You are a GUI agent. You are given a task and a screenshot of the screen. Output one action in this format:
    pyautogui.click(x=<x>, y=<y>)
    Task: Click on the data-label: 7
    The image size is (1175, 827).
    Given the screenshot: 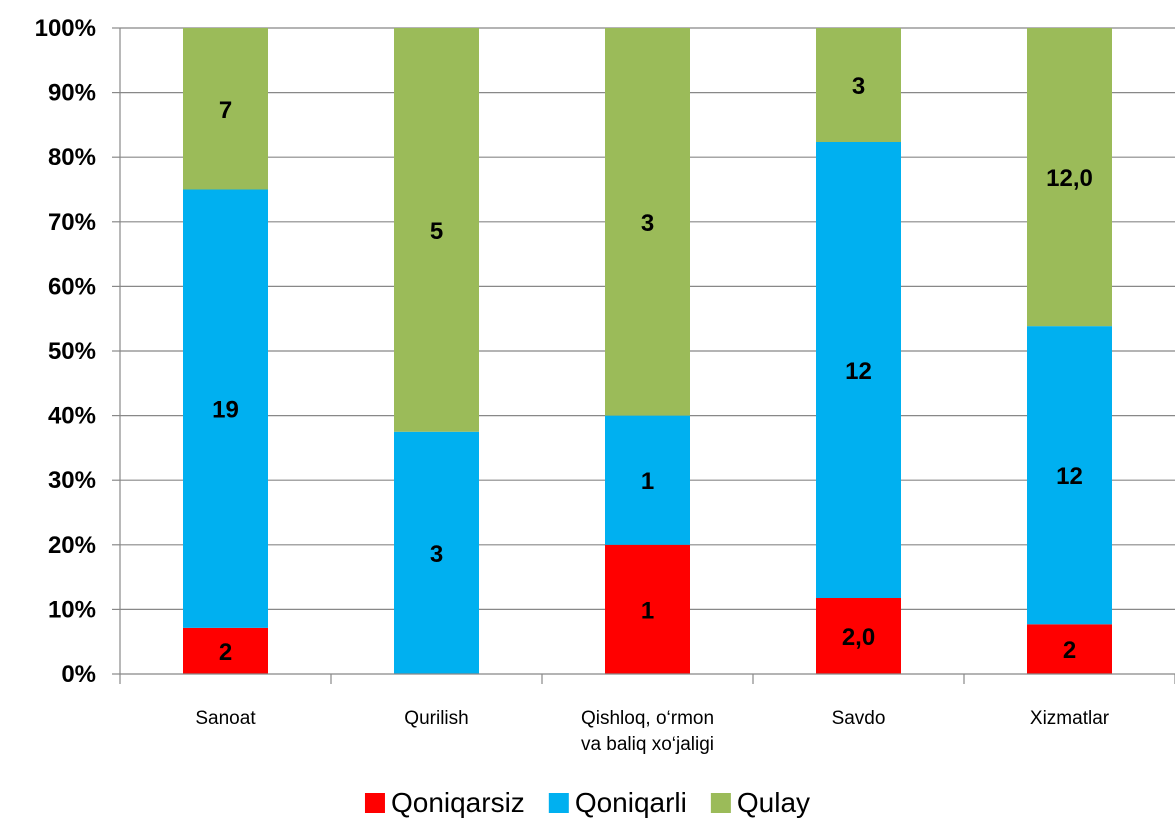 What is the action you would take?
    pyautogui.click(x=225, y=110)
    